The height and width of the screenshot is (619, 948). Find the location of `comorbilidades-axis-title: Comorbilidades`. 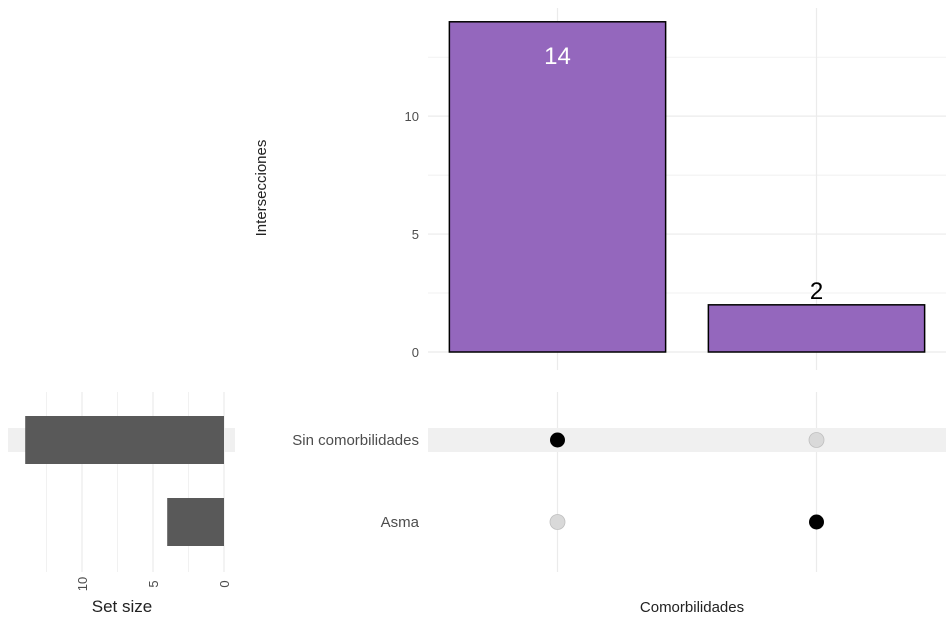

comorbilidades-axis-title: Comorbilidades is located at coordinates (692, 607).